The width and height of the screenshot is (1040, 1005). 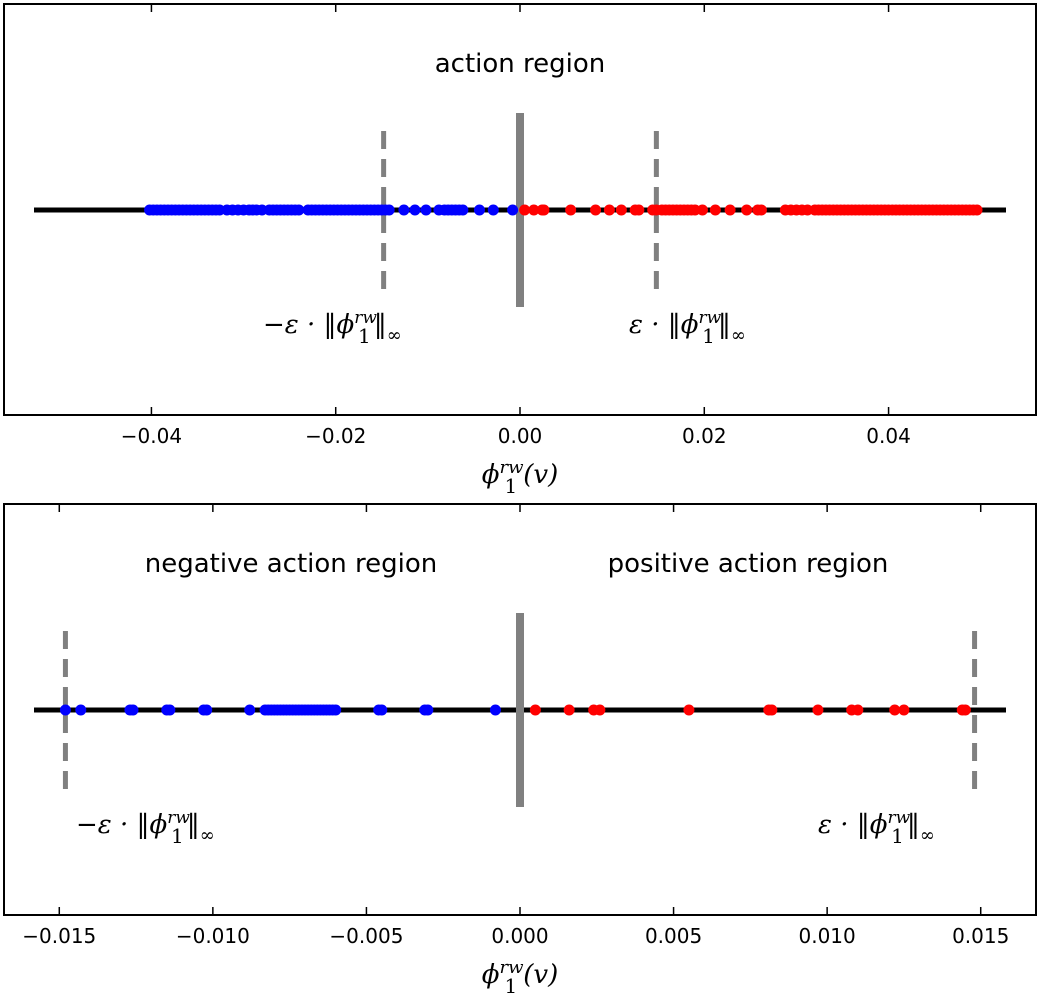 What do you see at coordinates (876, 828) in the screenshot?
I see `panel-2-pos-threshold-label: ε · ‖ϕrw 1 ‖∞` at bounding box center [876, 828].